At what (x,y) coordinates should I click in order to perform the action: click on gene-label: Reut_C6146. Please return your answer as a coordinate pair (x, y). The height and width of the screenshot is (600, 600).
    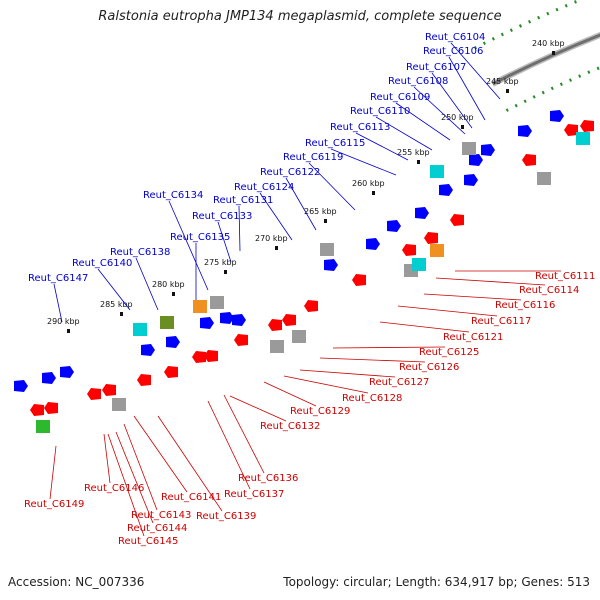
    Looking at the image, I should click on (114, 488).